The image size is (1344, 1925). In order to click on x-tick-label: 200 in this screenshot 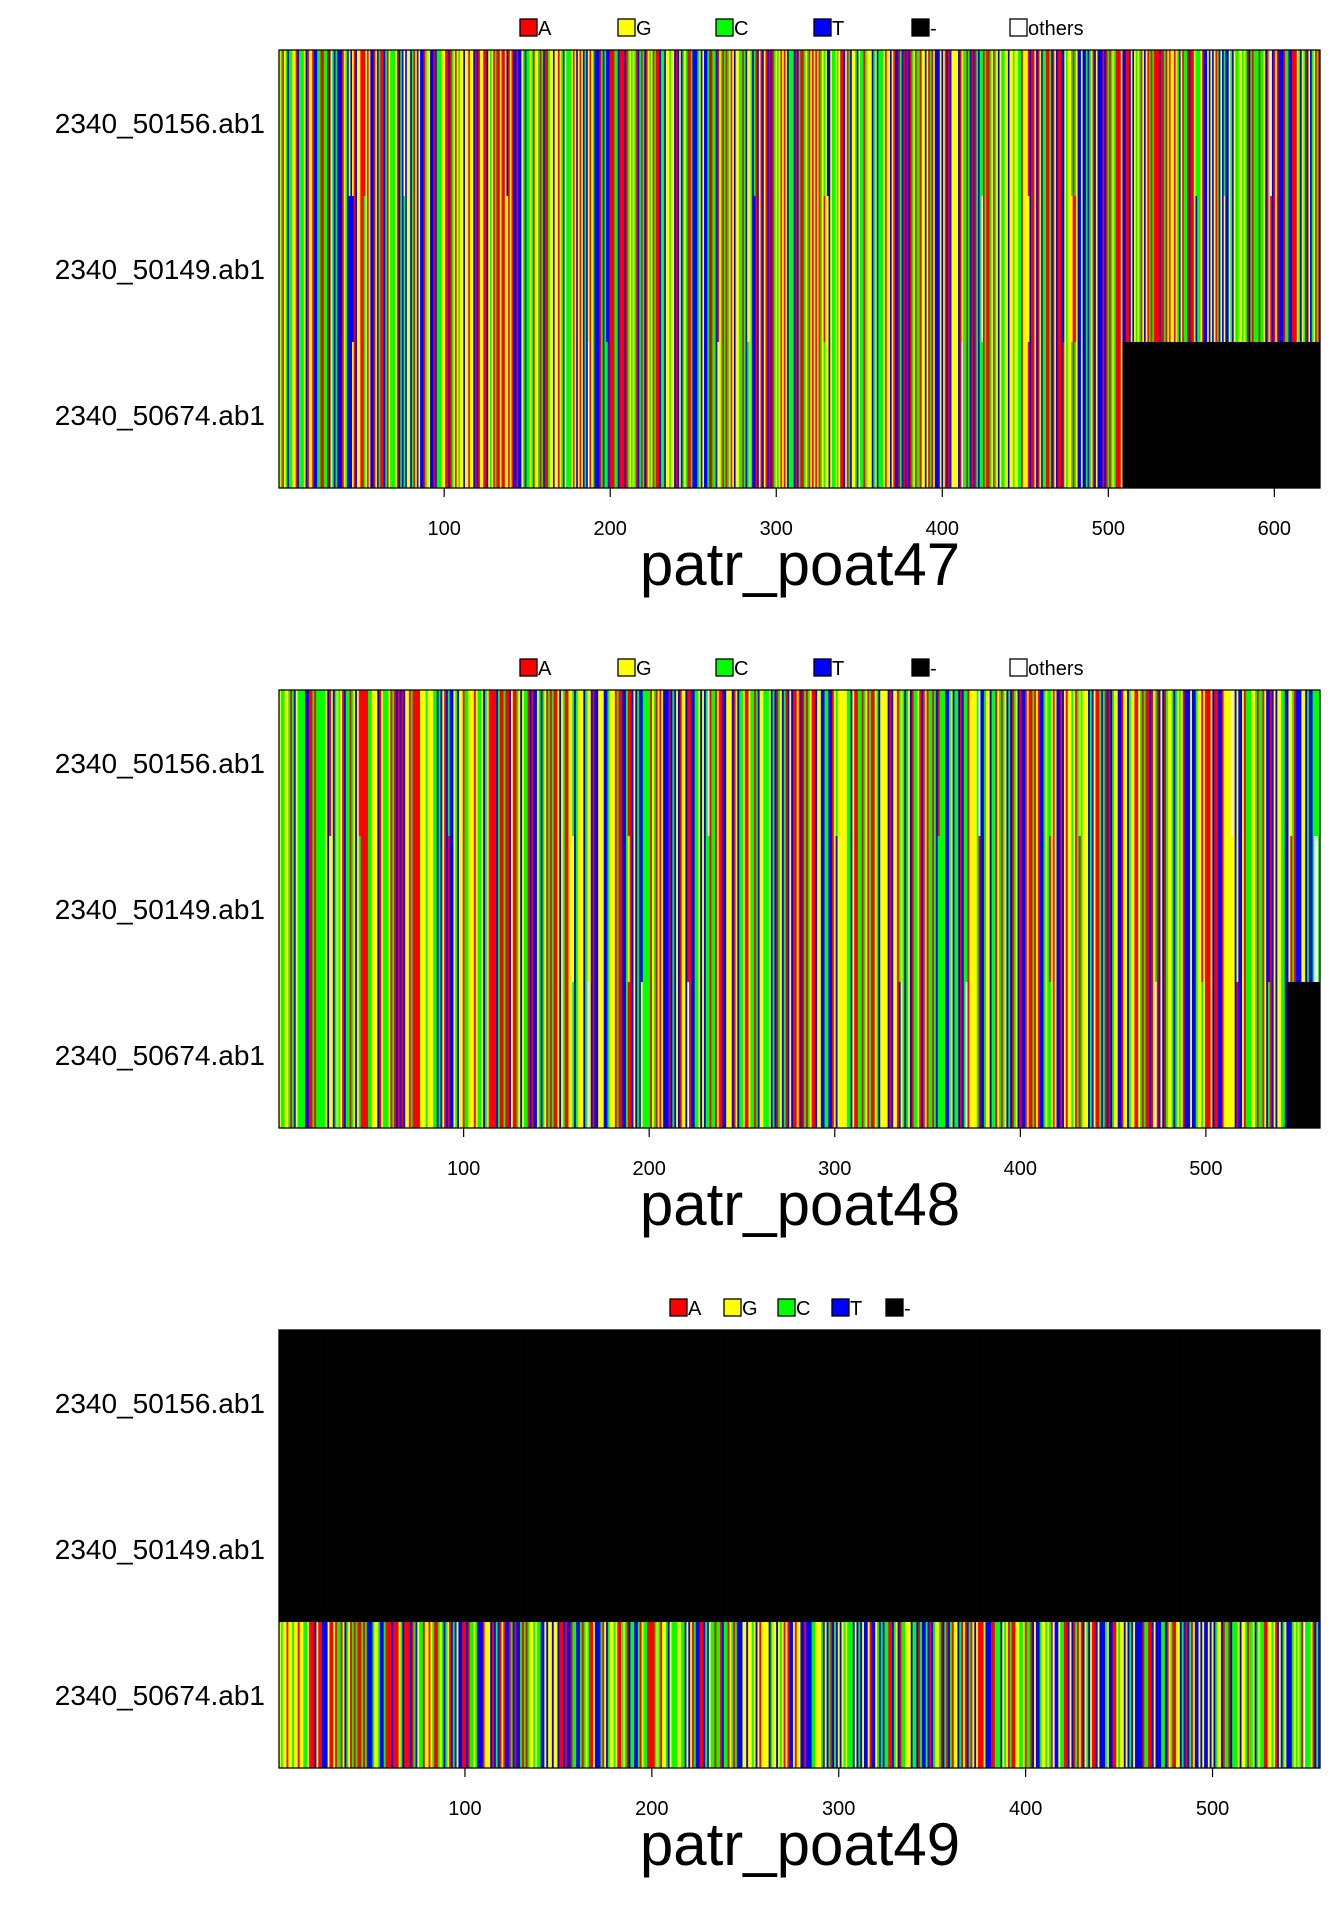, I will do `click(610, 529)`.